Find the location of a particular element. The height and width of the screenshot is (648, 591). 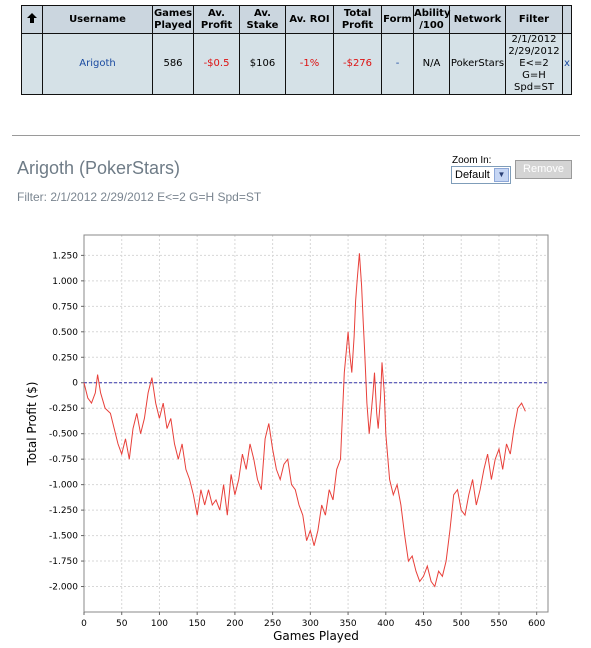

y-tick-label: 1.250 is located at coordinates (65, 256).